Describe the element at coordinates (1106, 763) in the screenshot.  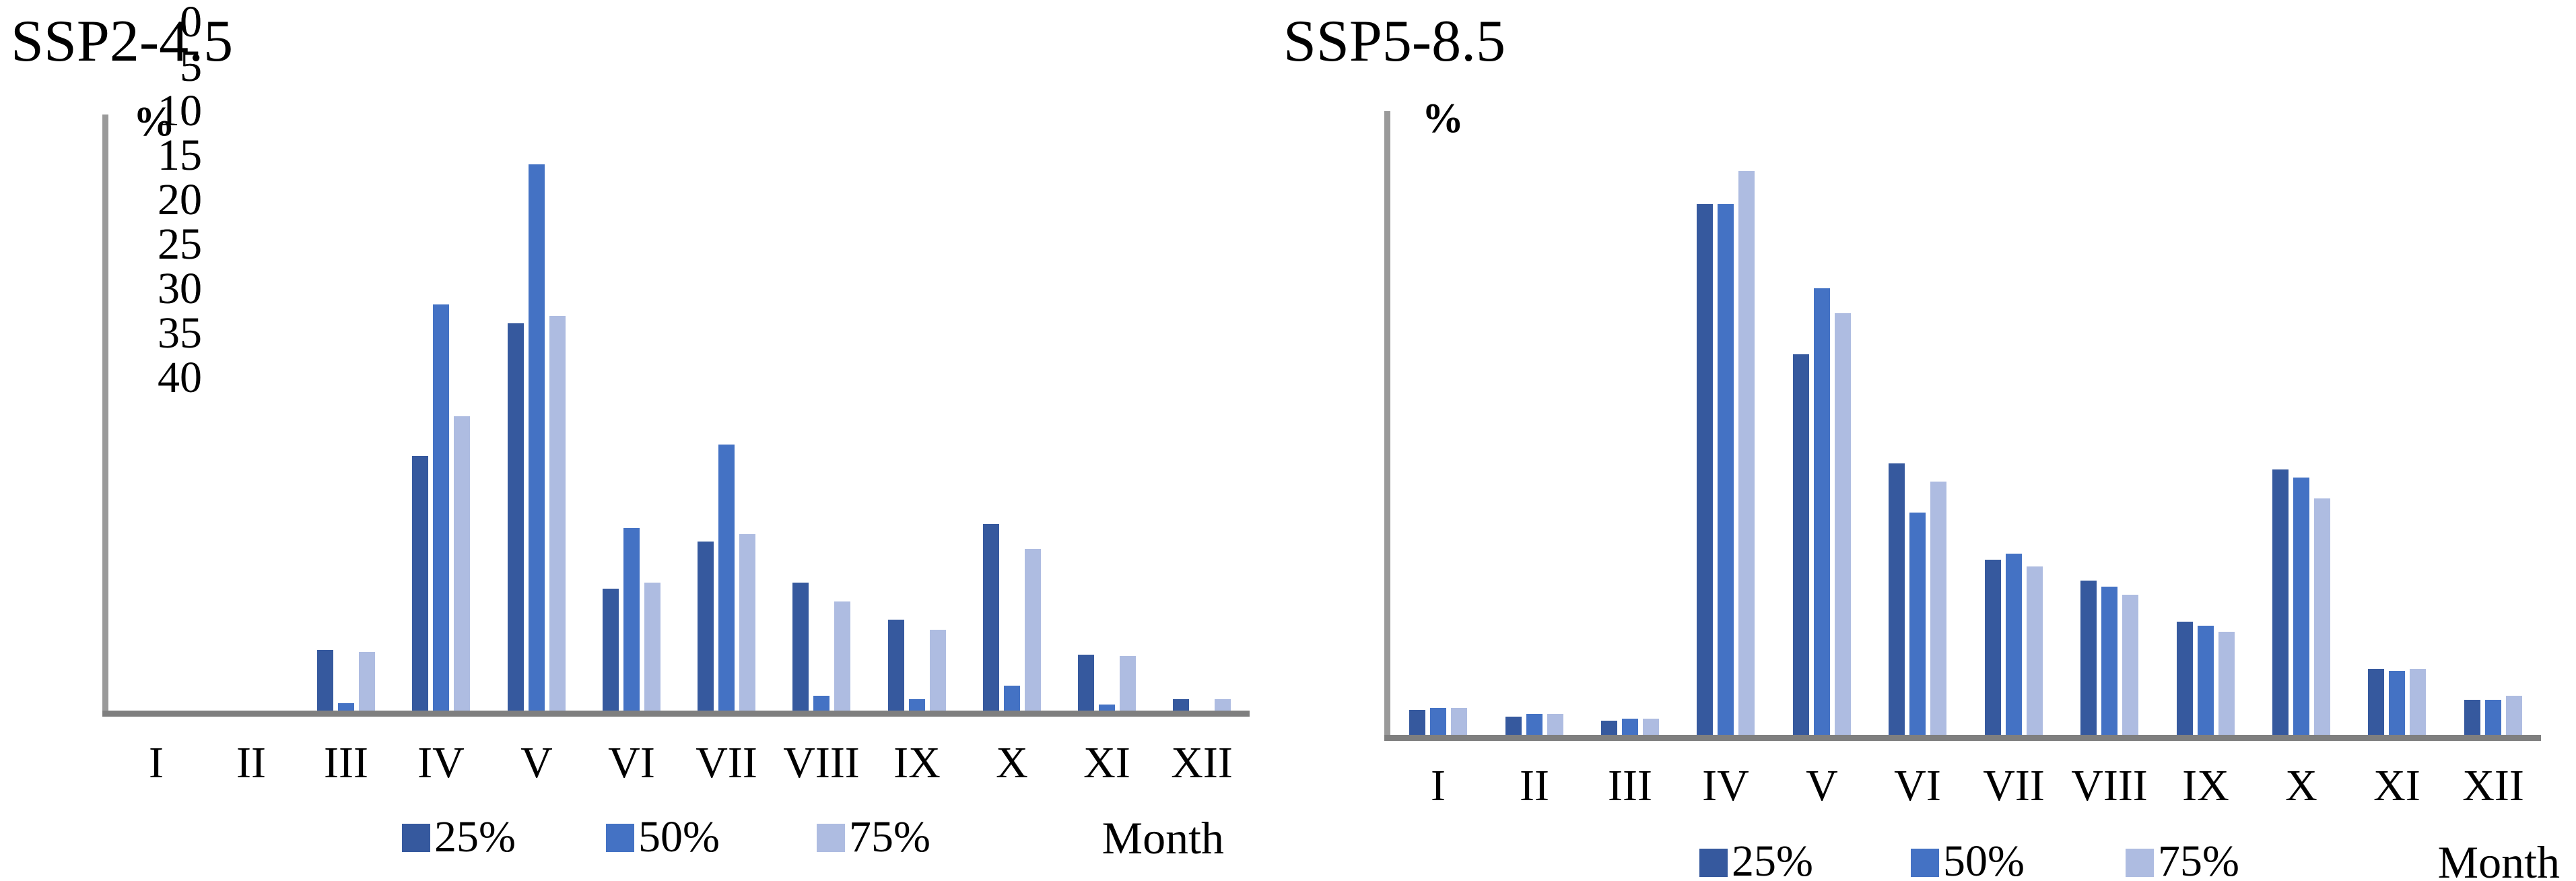
I see `x-axis-month-label: XI` at that location.